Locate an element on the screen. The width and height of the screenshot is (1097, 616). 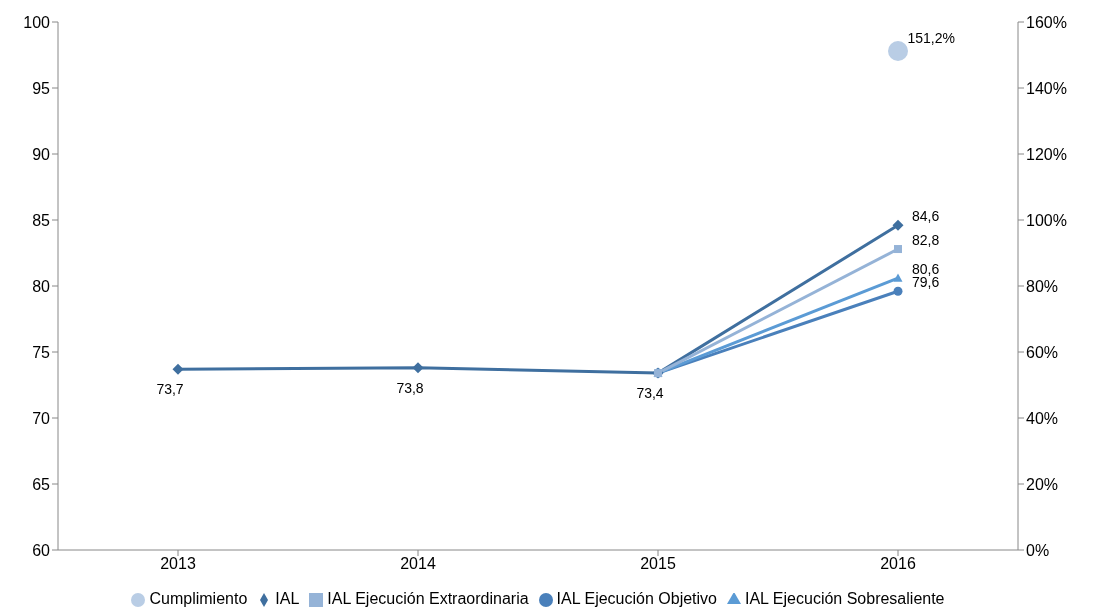
legend-label: IAL Ejecución Sobresaliente is located at coordinates (844, 598).